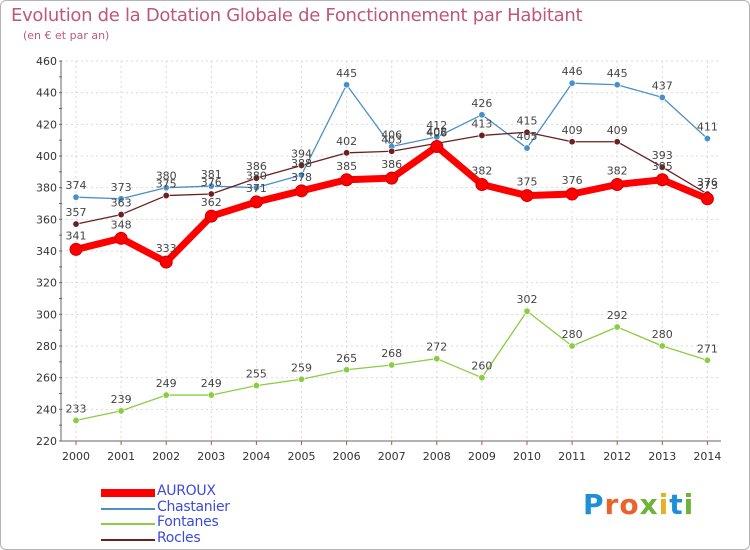 The image size is (750, 550). Describe the element at coordinates (346, 358) in the screenshot. I see `data-label-fontanes: 265` at that location.